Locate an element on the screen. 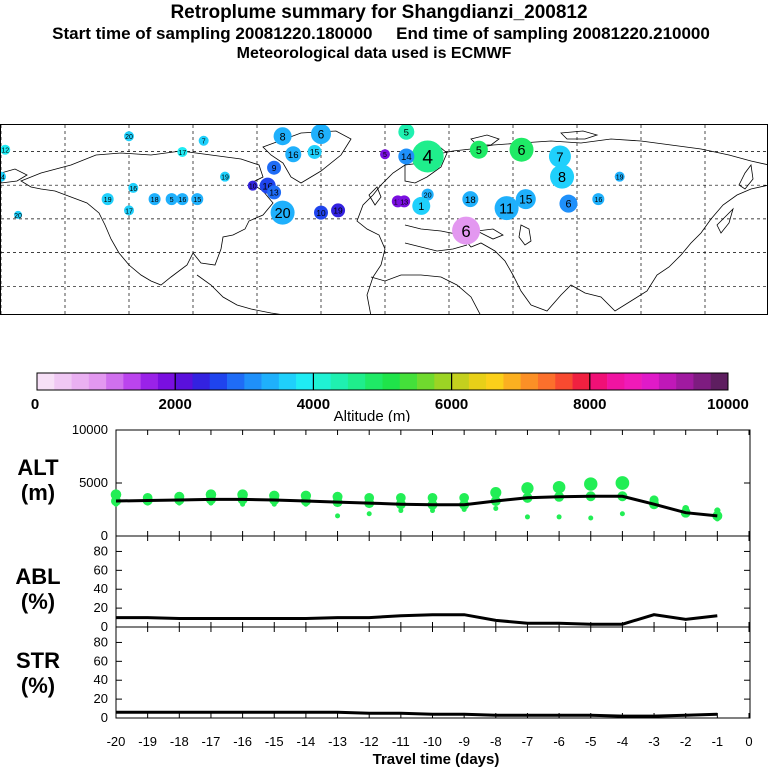  colorbar-ticks: 0 2000 4000 6000 8000 10000 is located at coordinates (390, 404).